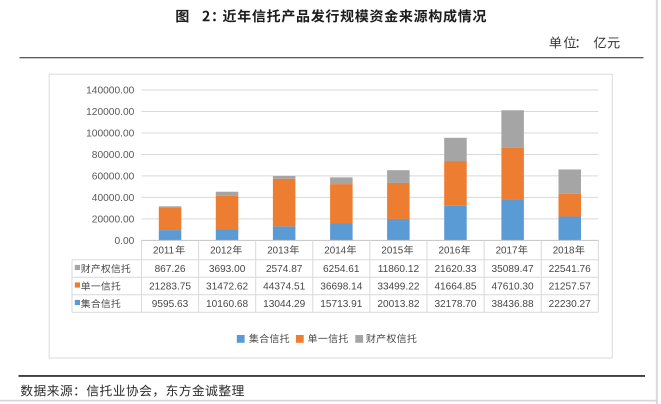  I want to click on svg-text: 35089.47, so click(513, 269).